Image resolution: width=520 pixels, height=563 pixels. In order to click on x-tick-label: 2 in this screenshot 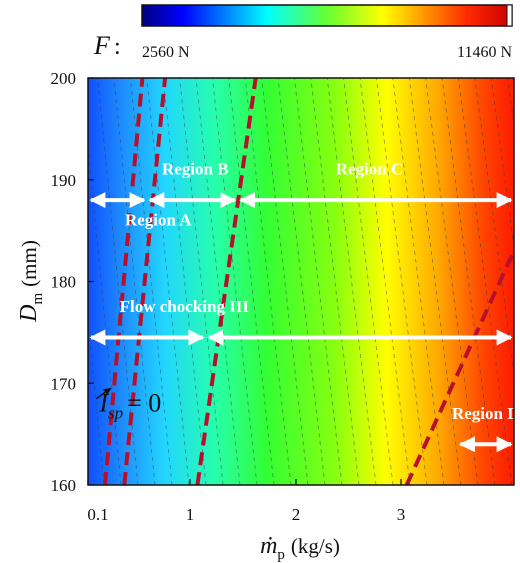, I will do `click(296, 514)`.